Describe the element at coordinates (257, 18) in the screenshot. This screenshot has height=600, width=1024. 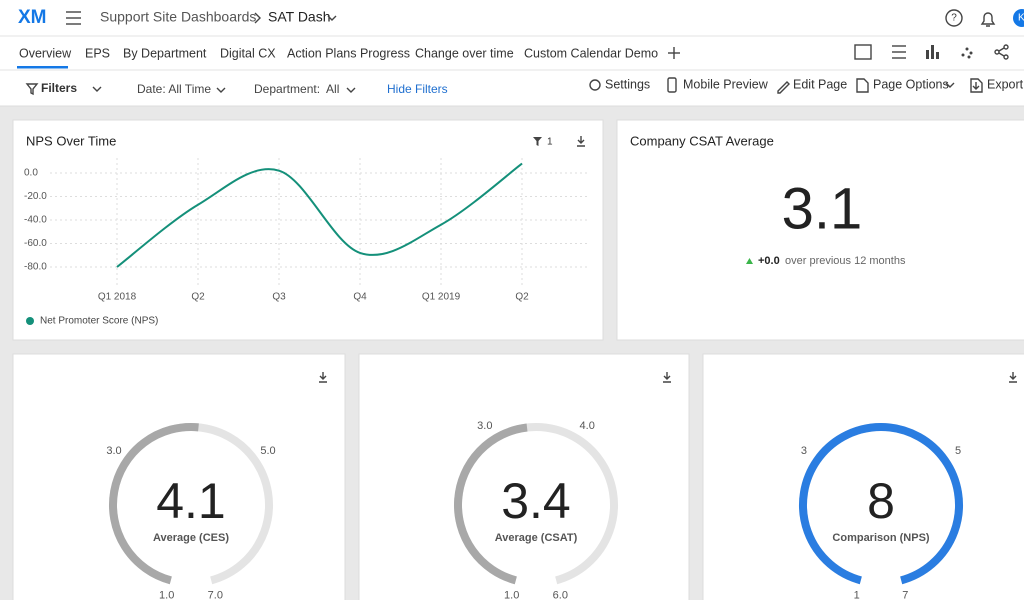
I see `breadcrumb-separator` at that location.